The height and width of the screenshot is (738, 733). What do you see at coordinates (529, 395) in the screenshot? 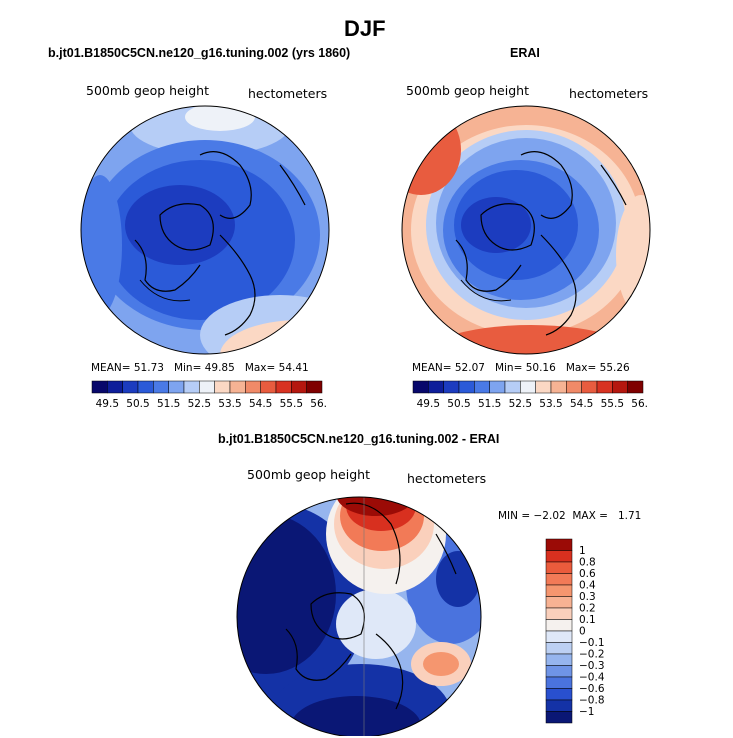
I see `panel-2-colorbar: 49.5 50.5 51.5 52.5 53.5 54.5 55.5 56.5` at bounding box center [529, 395].